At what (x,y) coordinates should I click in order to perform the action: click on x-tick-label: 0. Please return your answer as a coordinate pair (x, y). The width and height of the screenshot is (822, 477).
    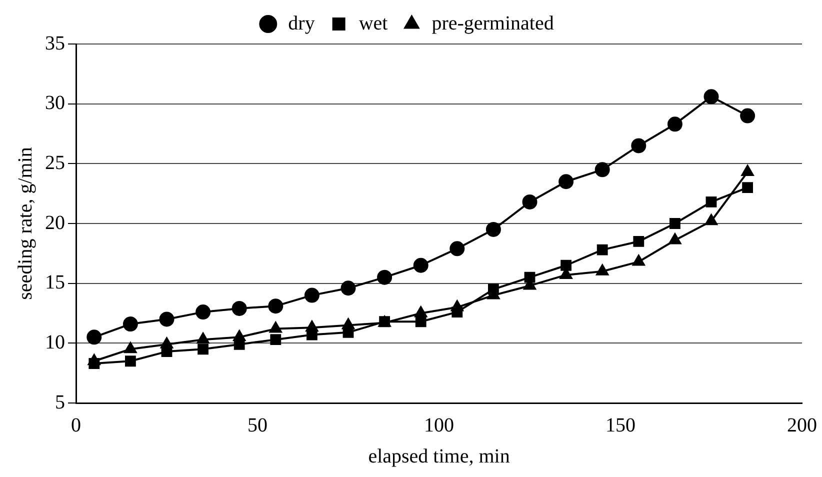
    Looking at the image, I should click on (76, 425).